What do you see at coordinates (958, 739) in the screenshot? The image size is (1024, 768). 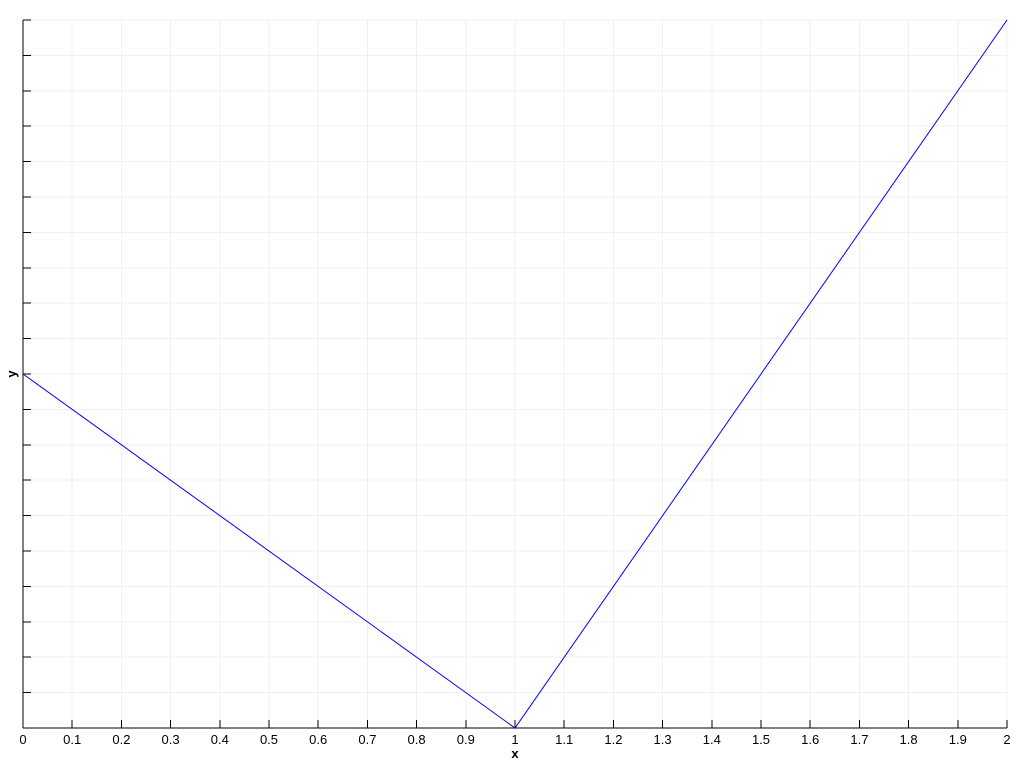 I see `x-tick-label: 1.9` at bounding box center [958, 739].